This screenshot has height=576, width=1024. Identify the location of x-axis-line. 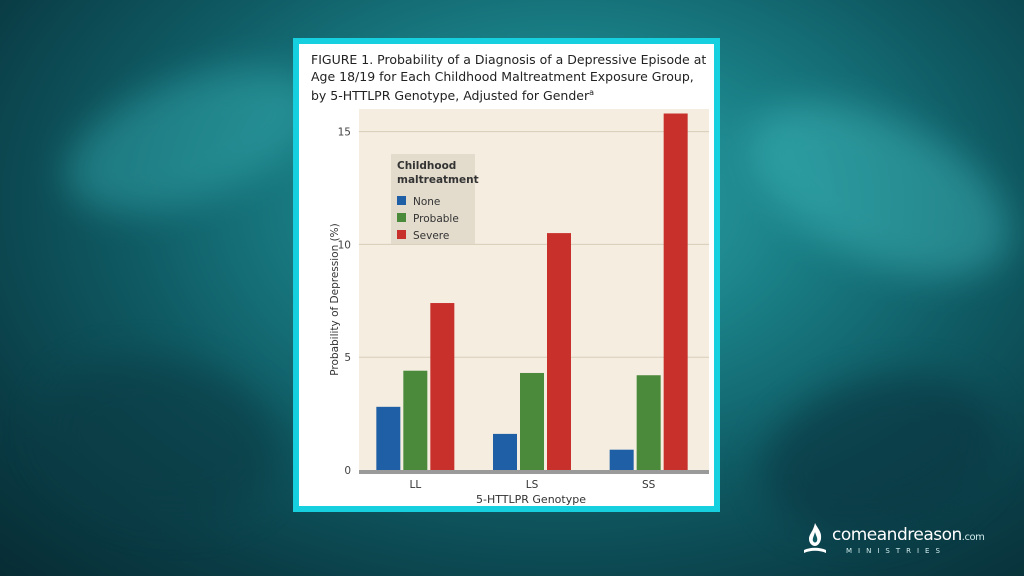
(534, 472).